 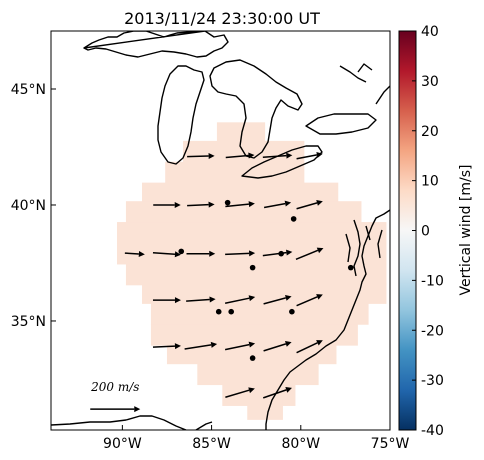 What do you see at coordinates (115, 396) in the screenshot?
I see `scale-arrow-group: 200 m/s` at bounding box center [115, 396].